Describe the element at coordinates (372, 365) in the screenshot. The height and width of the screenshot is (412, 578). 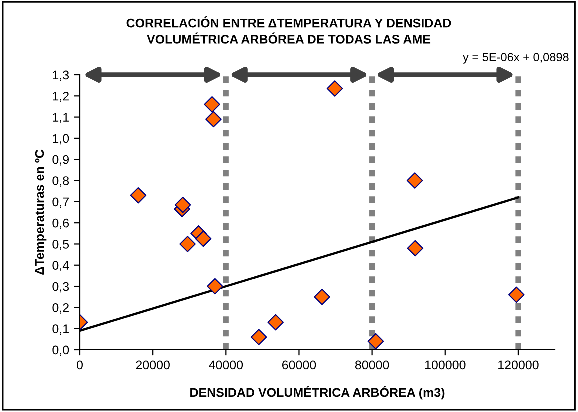
I see `x-tick-label: 80000` at that location.